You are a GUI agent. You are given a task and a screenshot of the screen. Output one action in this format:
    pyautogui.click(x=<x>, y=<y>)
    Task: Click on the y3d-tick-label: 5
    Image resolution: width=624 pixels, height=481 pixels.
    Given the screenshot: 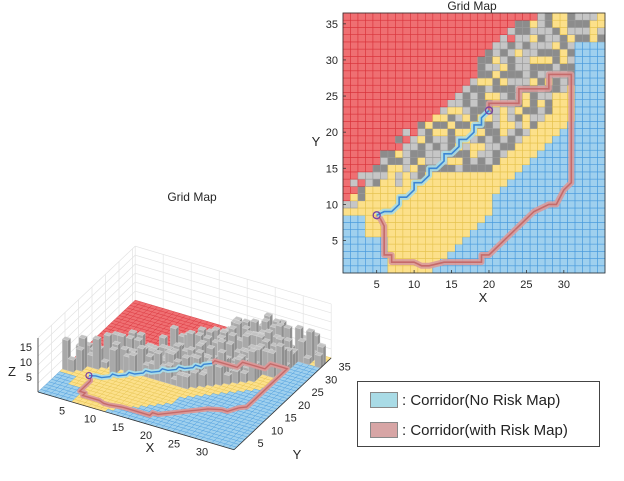 What is the action you would take?
    pyautogui.click(x=261, y=444)
    